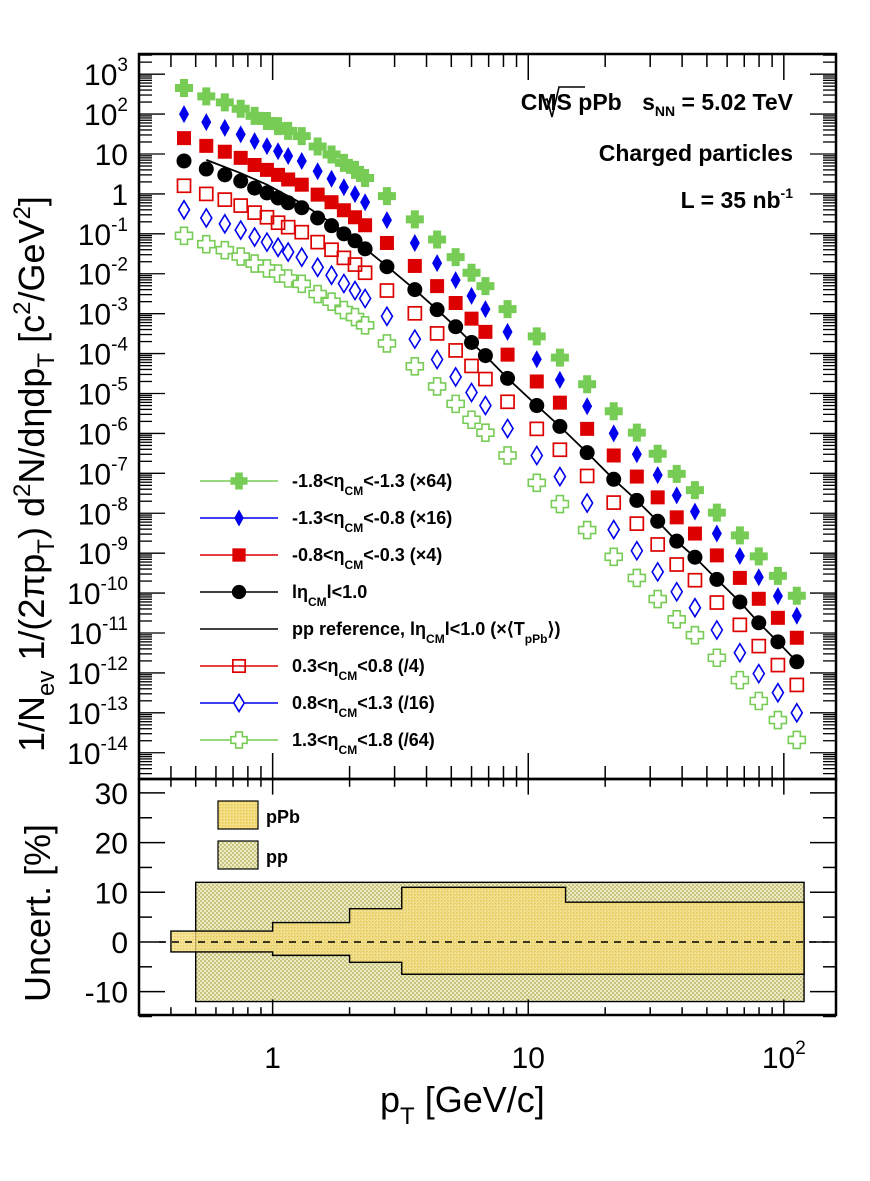 The height and width of the screenshot is (1181, 870). What do you see at coordinates (311, 939) in the screenshot?
I see `band-bin` at bounding box center [311, 939].